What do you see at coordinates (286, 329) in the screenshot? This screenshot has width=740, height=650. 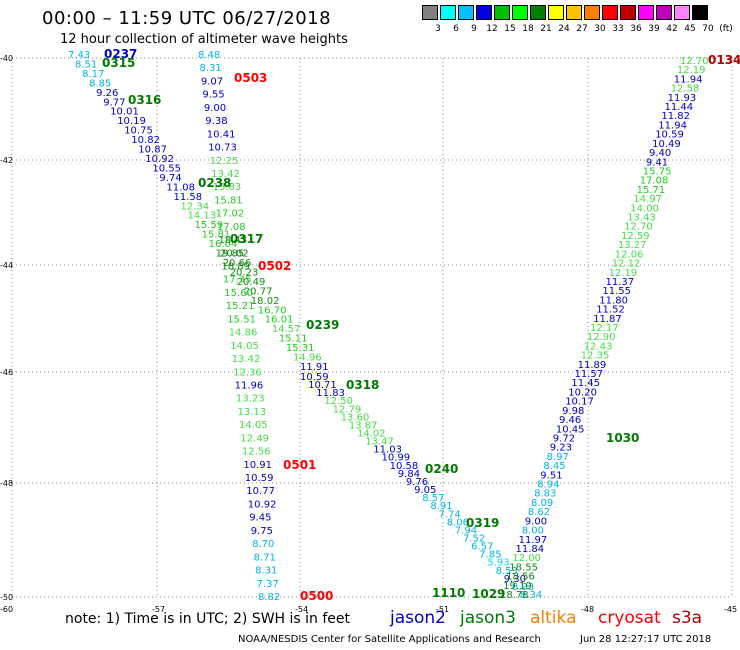 I see `swh-value: 14.57` at bounding box center [286, 329].